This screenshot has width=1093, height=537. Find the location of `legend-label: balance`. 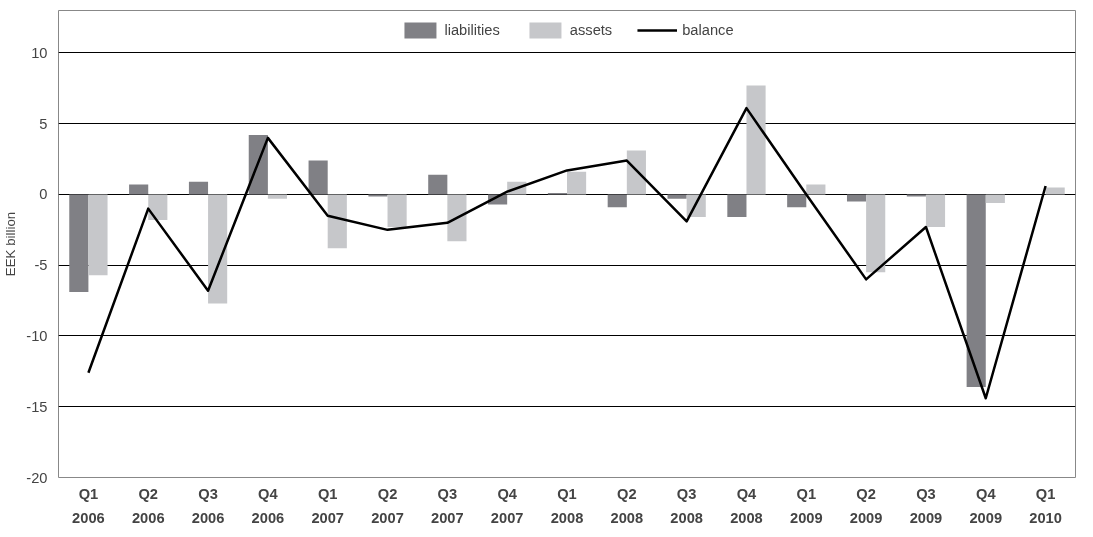

legend-label: balance is located at coordinates (708, 30).